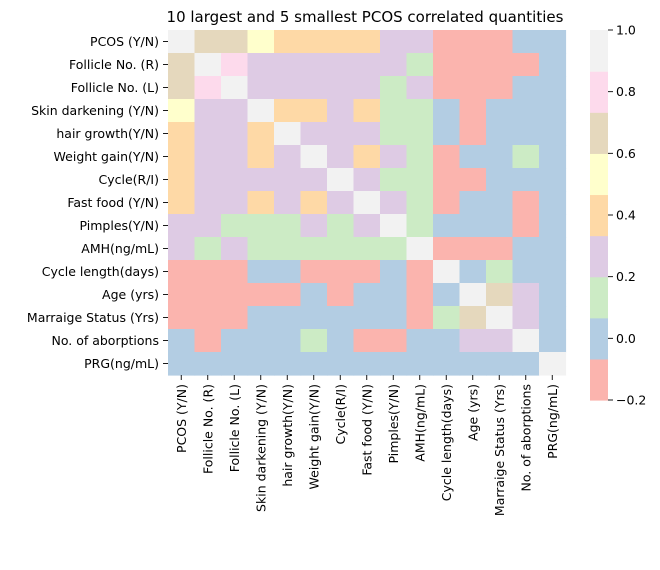 The image size is (660, 570). Describe the element at coordinates (260, 448) in the screenshot. I see `x-tick-label: Skin darkening (Y/N)` at that location.